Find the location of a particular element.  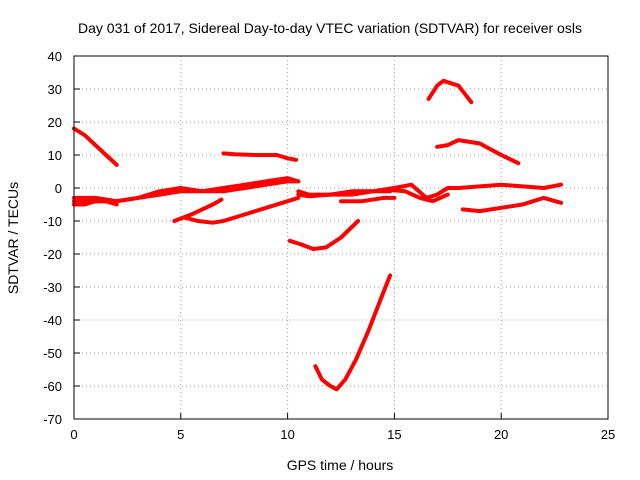

x-tick-label: 25 is located at coordinates (608, 434).